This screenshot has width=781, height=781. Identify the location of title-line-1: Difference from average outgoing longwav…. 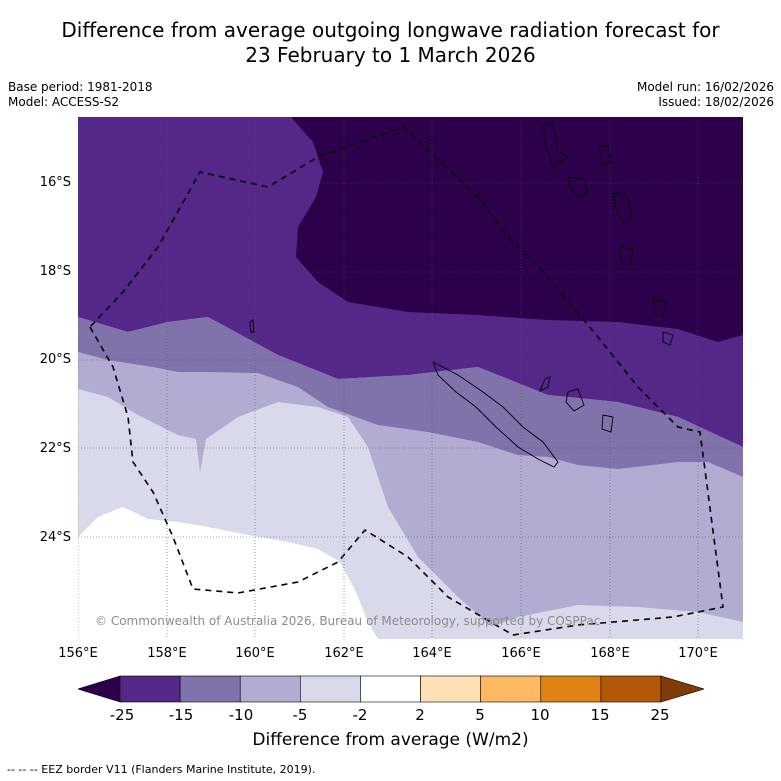
(390, 30).